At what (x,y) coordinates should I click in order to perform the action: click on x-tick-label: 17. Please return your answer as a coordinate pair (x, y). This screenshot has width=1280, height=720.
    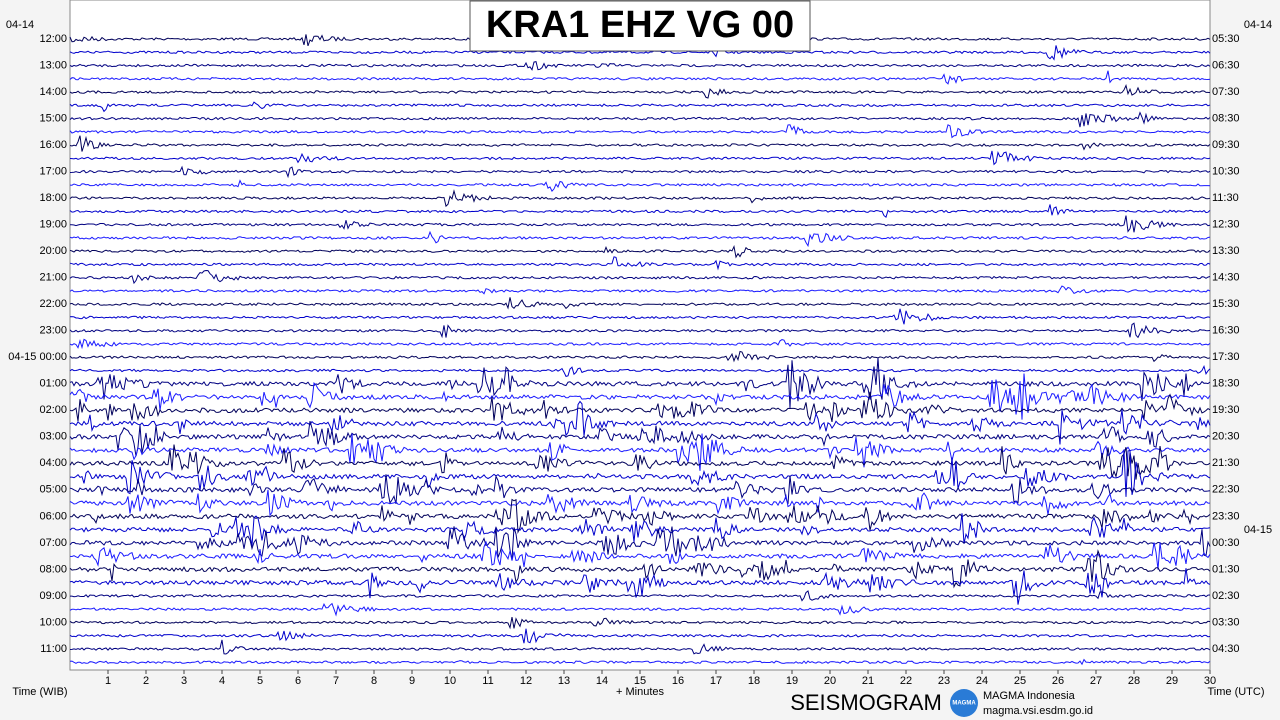
    Looking at the image, I should click on (716, 681).